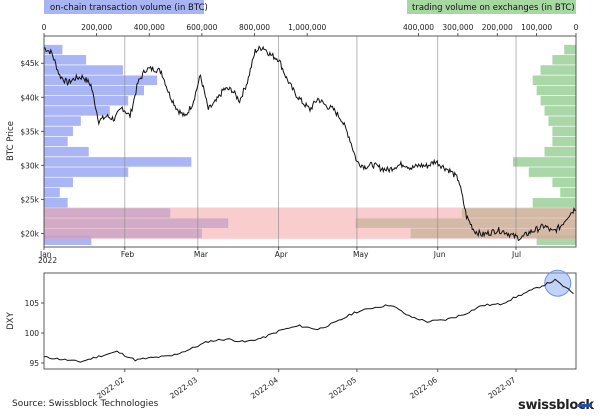 This screenshot has height=420, width=600. I want to click on month-tick-label: Jul, so click(516, 254).